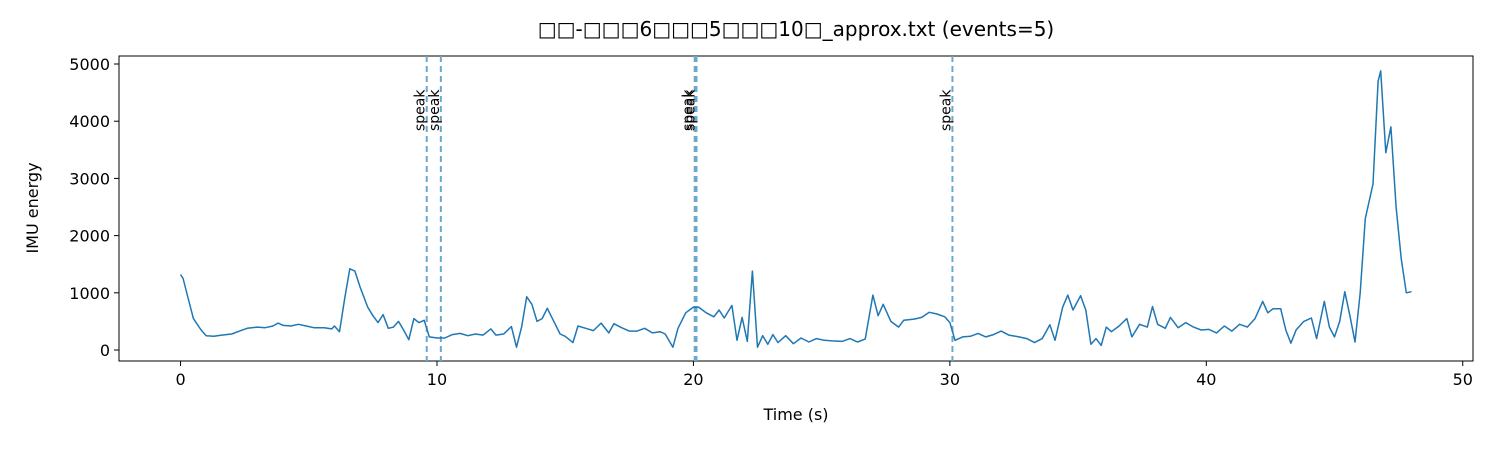  What do you see at coordinates (89, 293) in the screenshot?
I see `y-tick-label: 1000` at bounding box center [89, 293].